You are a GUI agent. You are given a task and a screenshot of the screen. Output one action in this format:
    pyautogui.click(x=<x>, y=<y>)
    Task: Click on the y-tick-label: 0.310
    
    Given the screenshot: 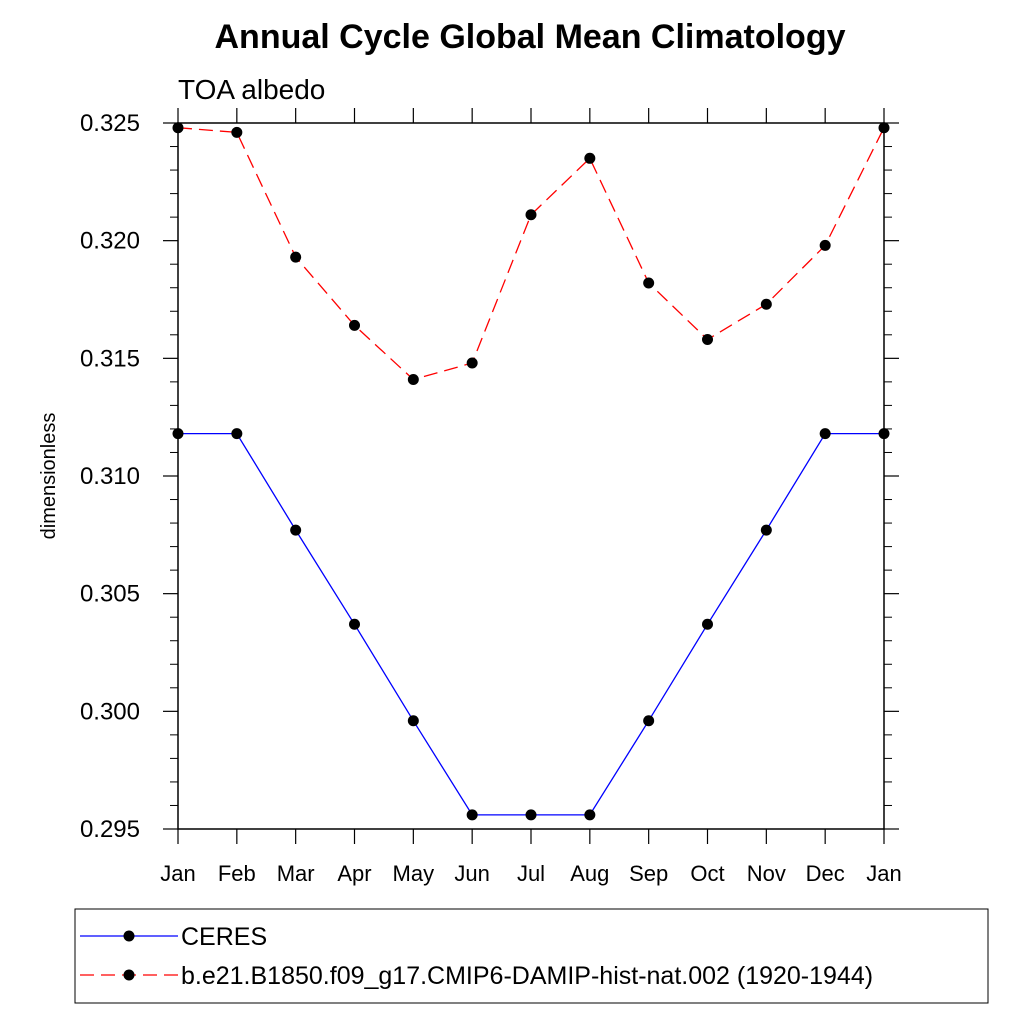 What is the action you would take?
    pyautogui.click(x=110, y=476)
    